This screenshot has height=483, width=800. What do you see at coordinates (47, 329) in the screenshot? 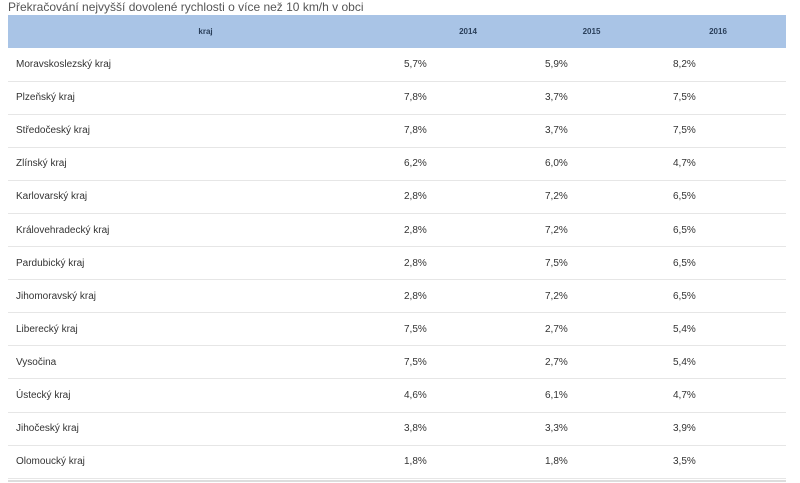
I see `region-cell: Liberecký kraj` at bounding box center [47, 329].